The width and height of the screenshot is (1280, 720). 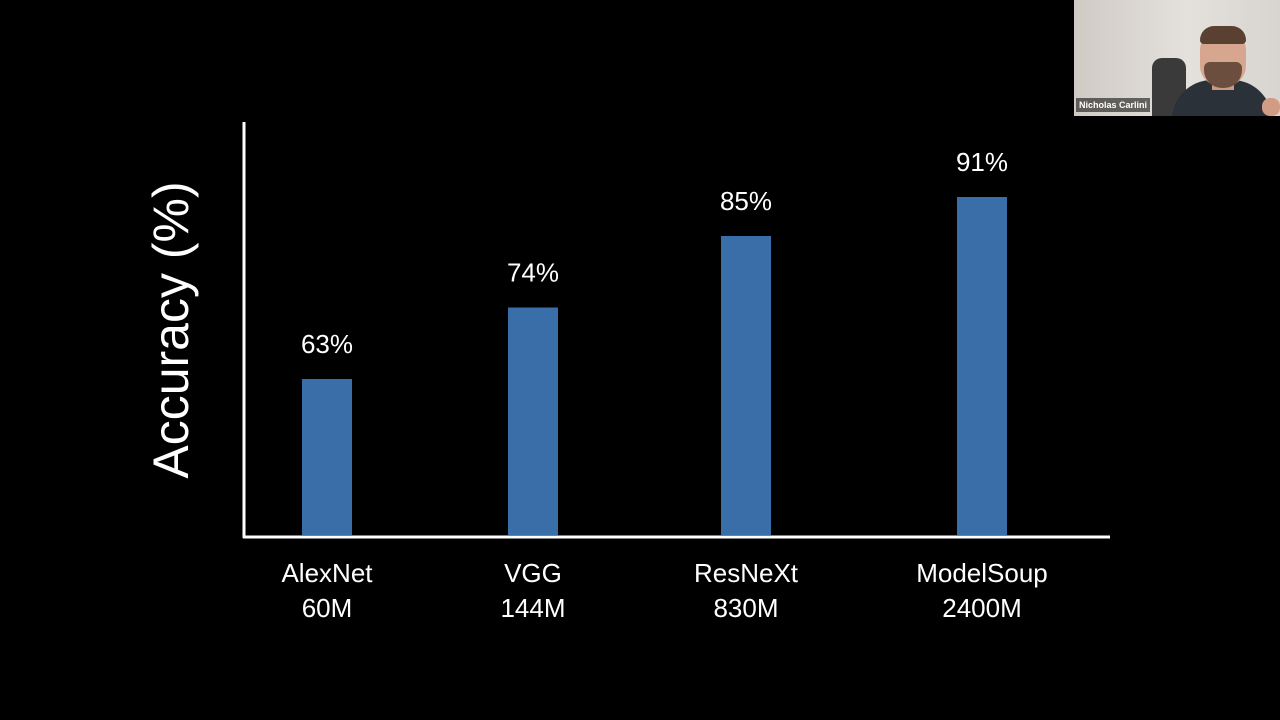 What do you see at coordinates (1177, 58) in the screenshot?
I see `webcam-thumbnail: Nicholas Carlini` at bounding box center [1177, 58].